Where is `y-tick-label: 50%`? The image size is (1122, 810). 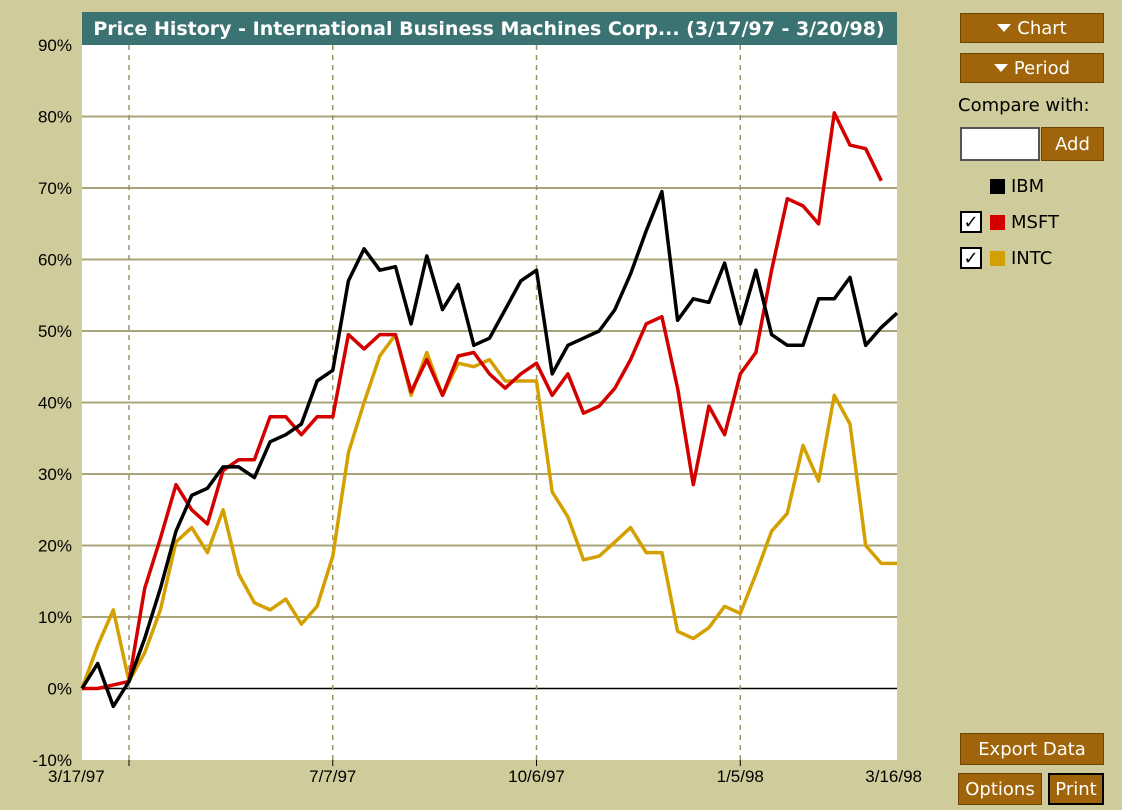 y-tick-label: 50% is located at coordinates (55, 331).